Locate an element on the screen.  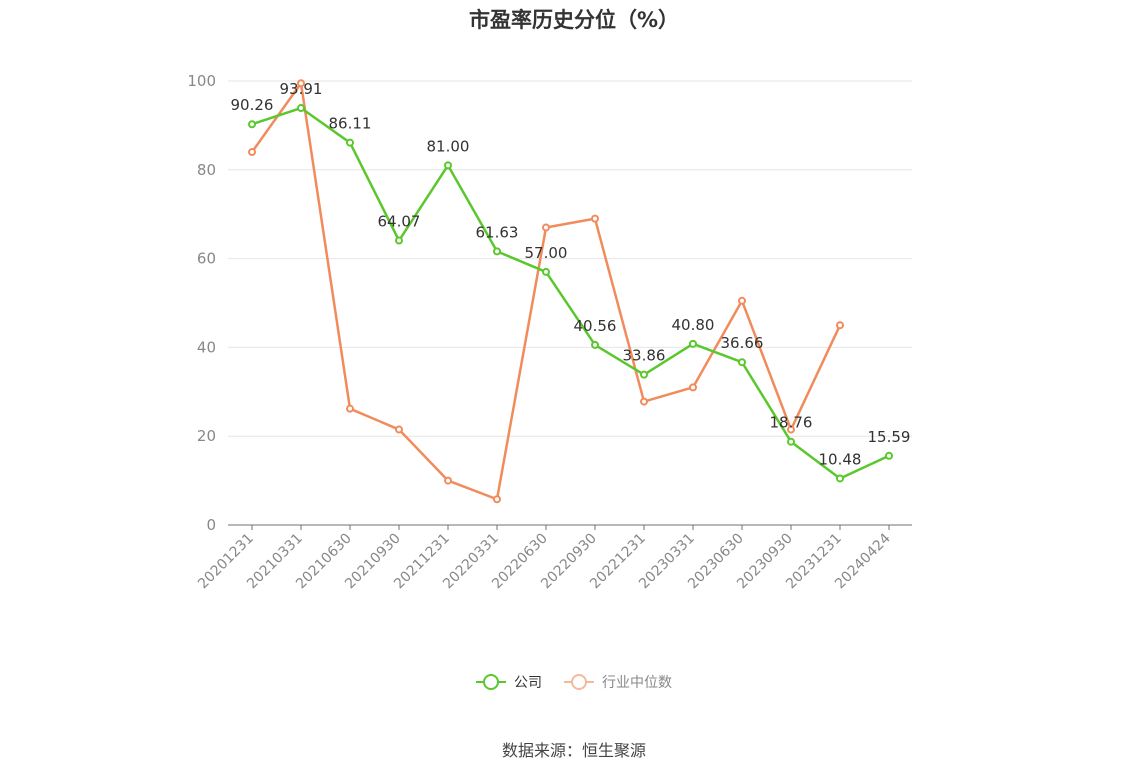
data-label: 15.59 is located at coordinates (889, 437).